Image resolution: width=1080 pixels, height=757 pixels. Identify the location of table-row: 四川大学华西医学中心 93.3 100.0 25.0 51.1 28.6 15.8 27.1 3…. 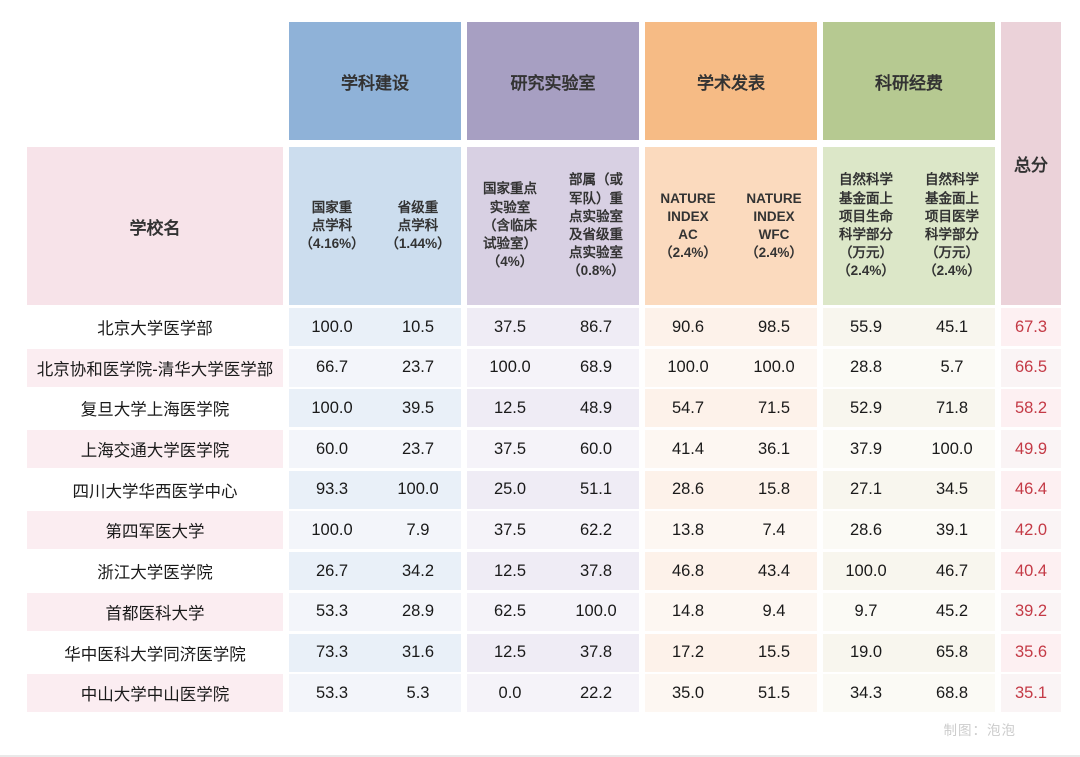
(544, 489).